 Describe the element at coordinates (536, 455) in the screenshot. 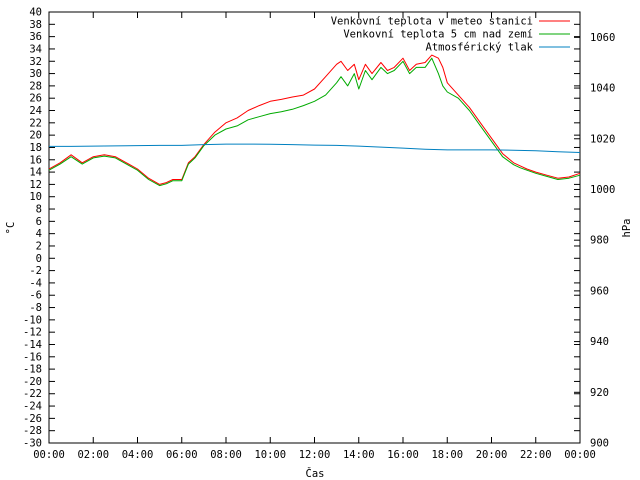

I see `x-tick-label: 22:00` at that location.